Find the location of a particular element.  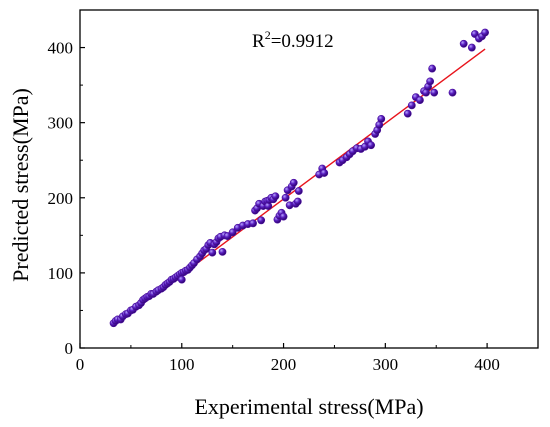

x-tick-label: 0 is located at coordinates (80, 364).